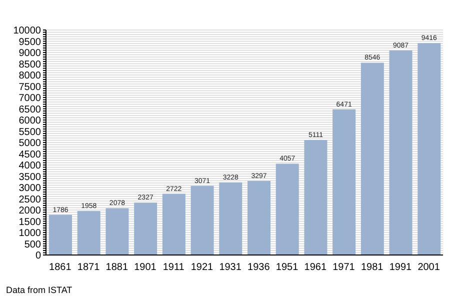  Describe the element at coordinates (30, 54) in the screenshot. I see `y-tick-label: 9000` at that location.